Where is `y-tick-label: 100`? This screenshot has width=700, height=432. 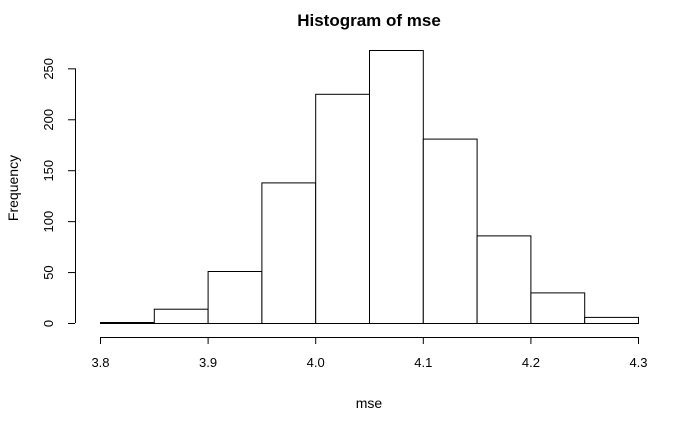
y-tick-label: 100 is located at coordinates (48, 222).